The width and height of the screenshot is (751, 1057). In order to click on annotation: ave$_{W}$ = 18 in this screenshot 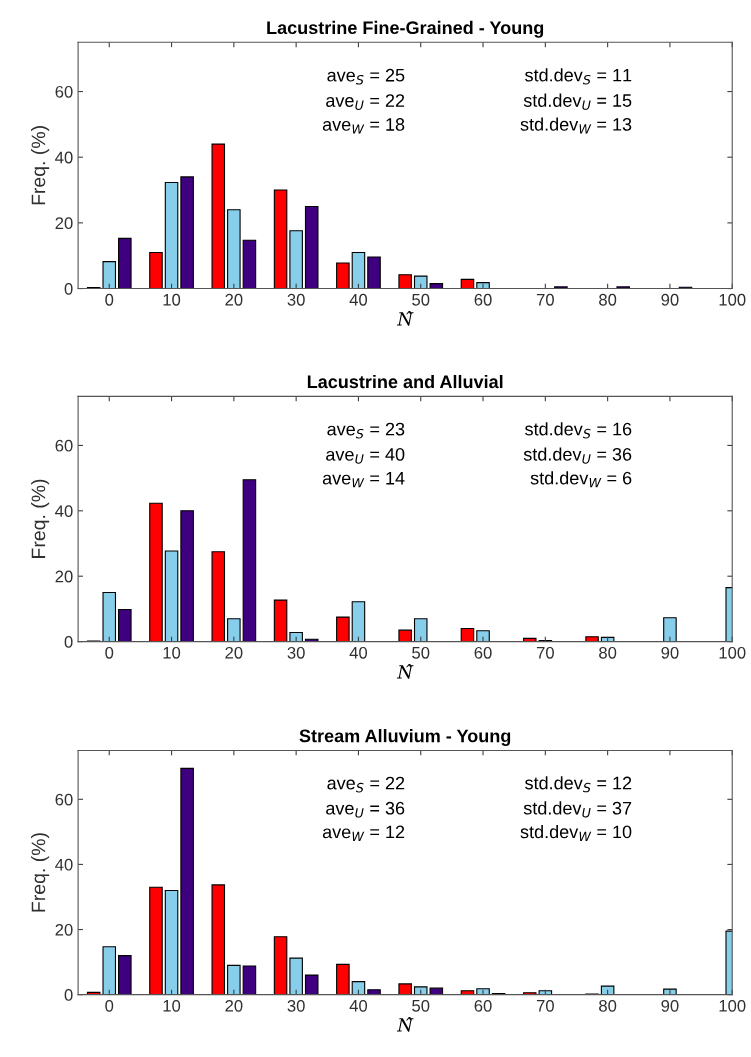, I will do `click(363, 126)`.